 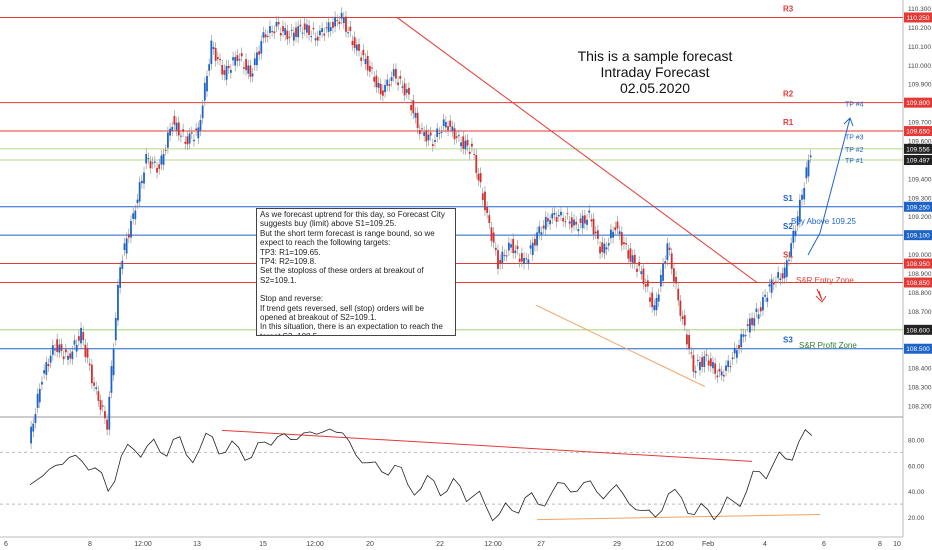 I want to click on tp-label: TP #4, so click(x=854, y=104).